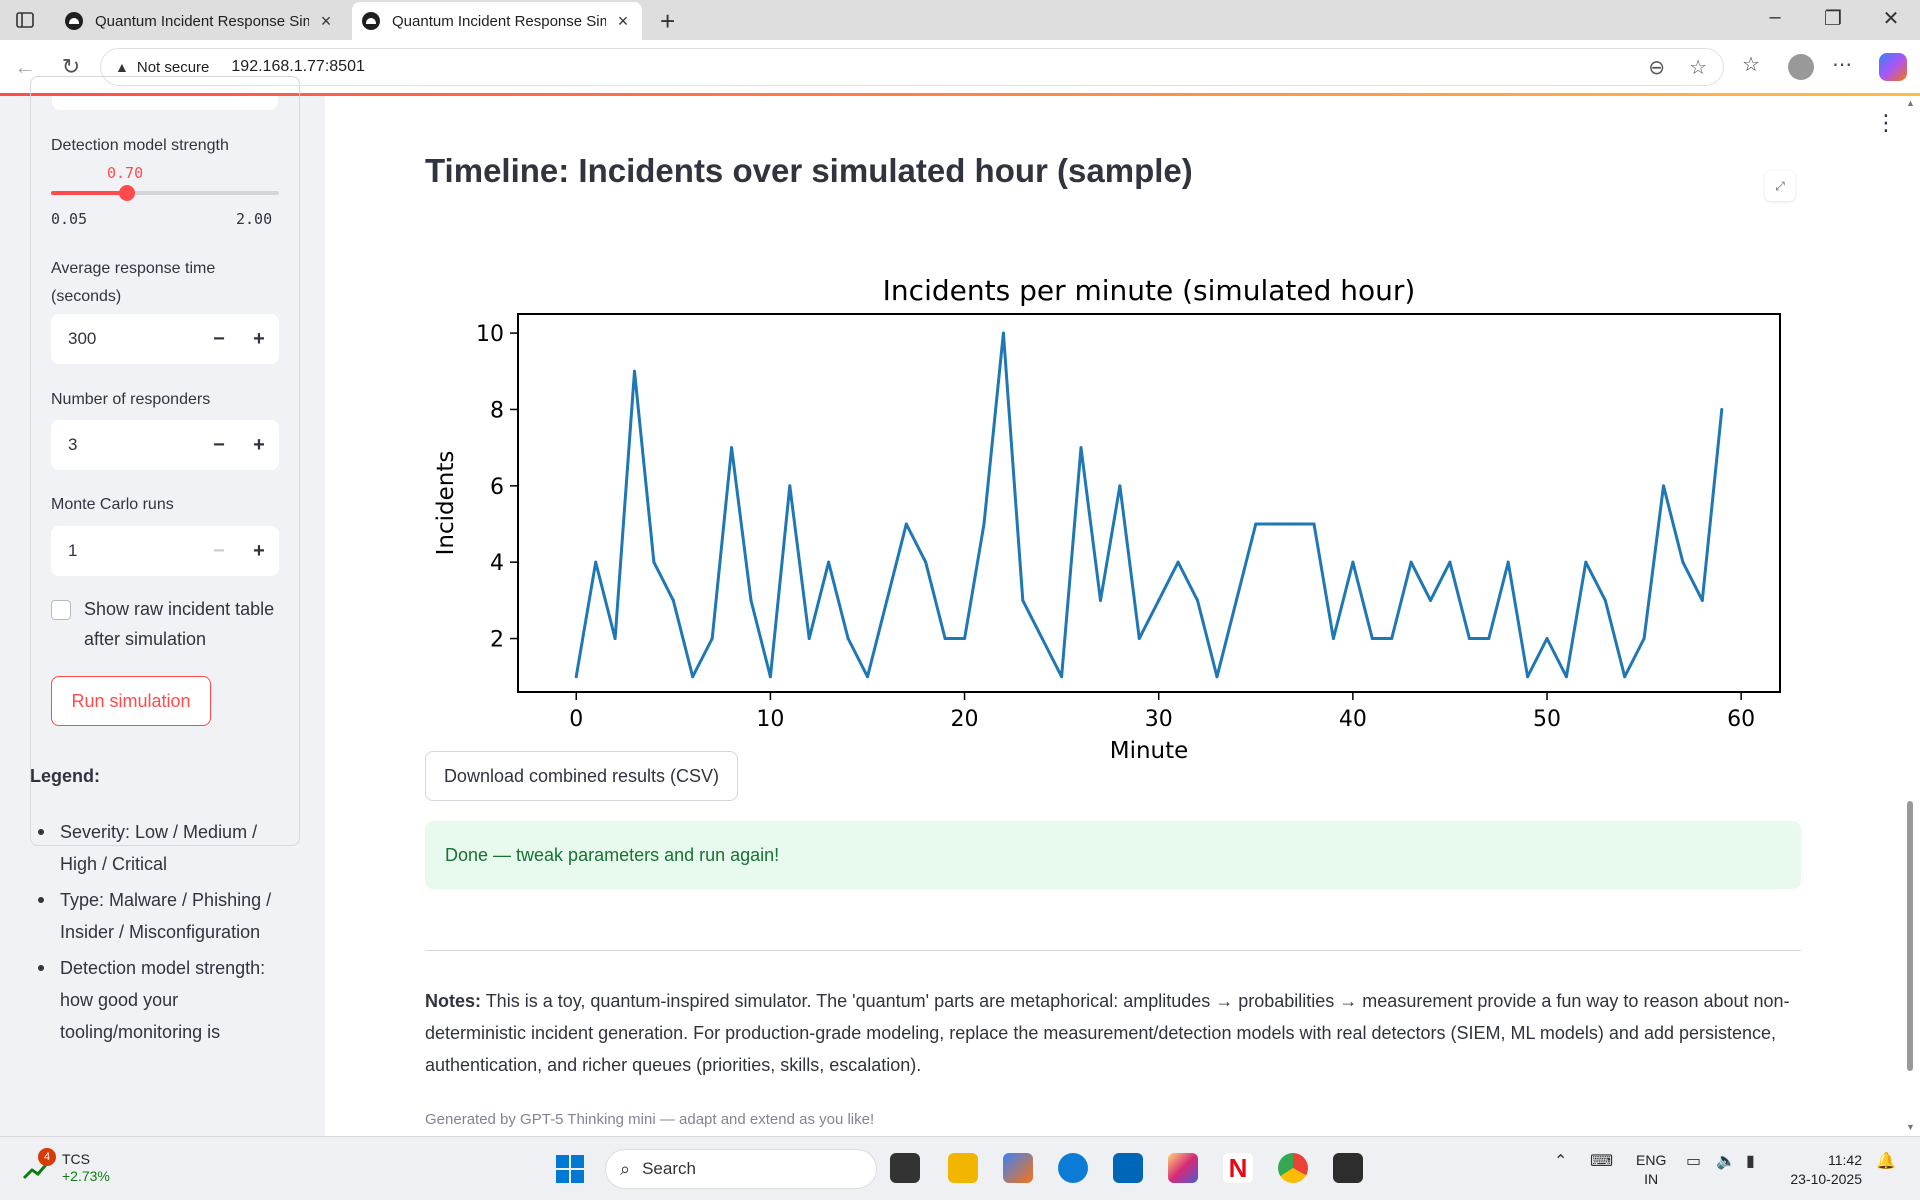 This screenshot has width=1920, height=1200. What do you see at coordinates (912, 67) in the screenshot?
I see `address-bar: ▲ Not secure 192.168.1.77:8501 ⊖ ☆` at bounding box center [912, 67].